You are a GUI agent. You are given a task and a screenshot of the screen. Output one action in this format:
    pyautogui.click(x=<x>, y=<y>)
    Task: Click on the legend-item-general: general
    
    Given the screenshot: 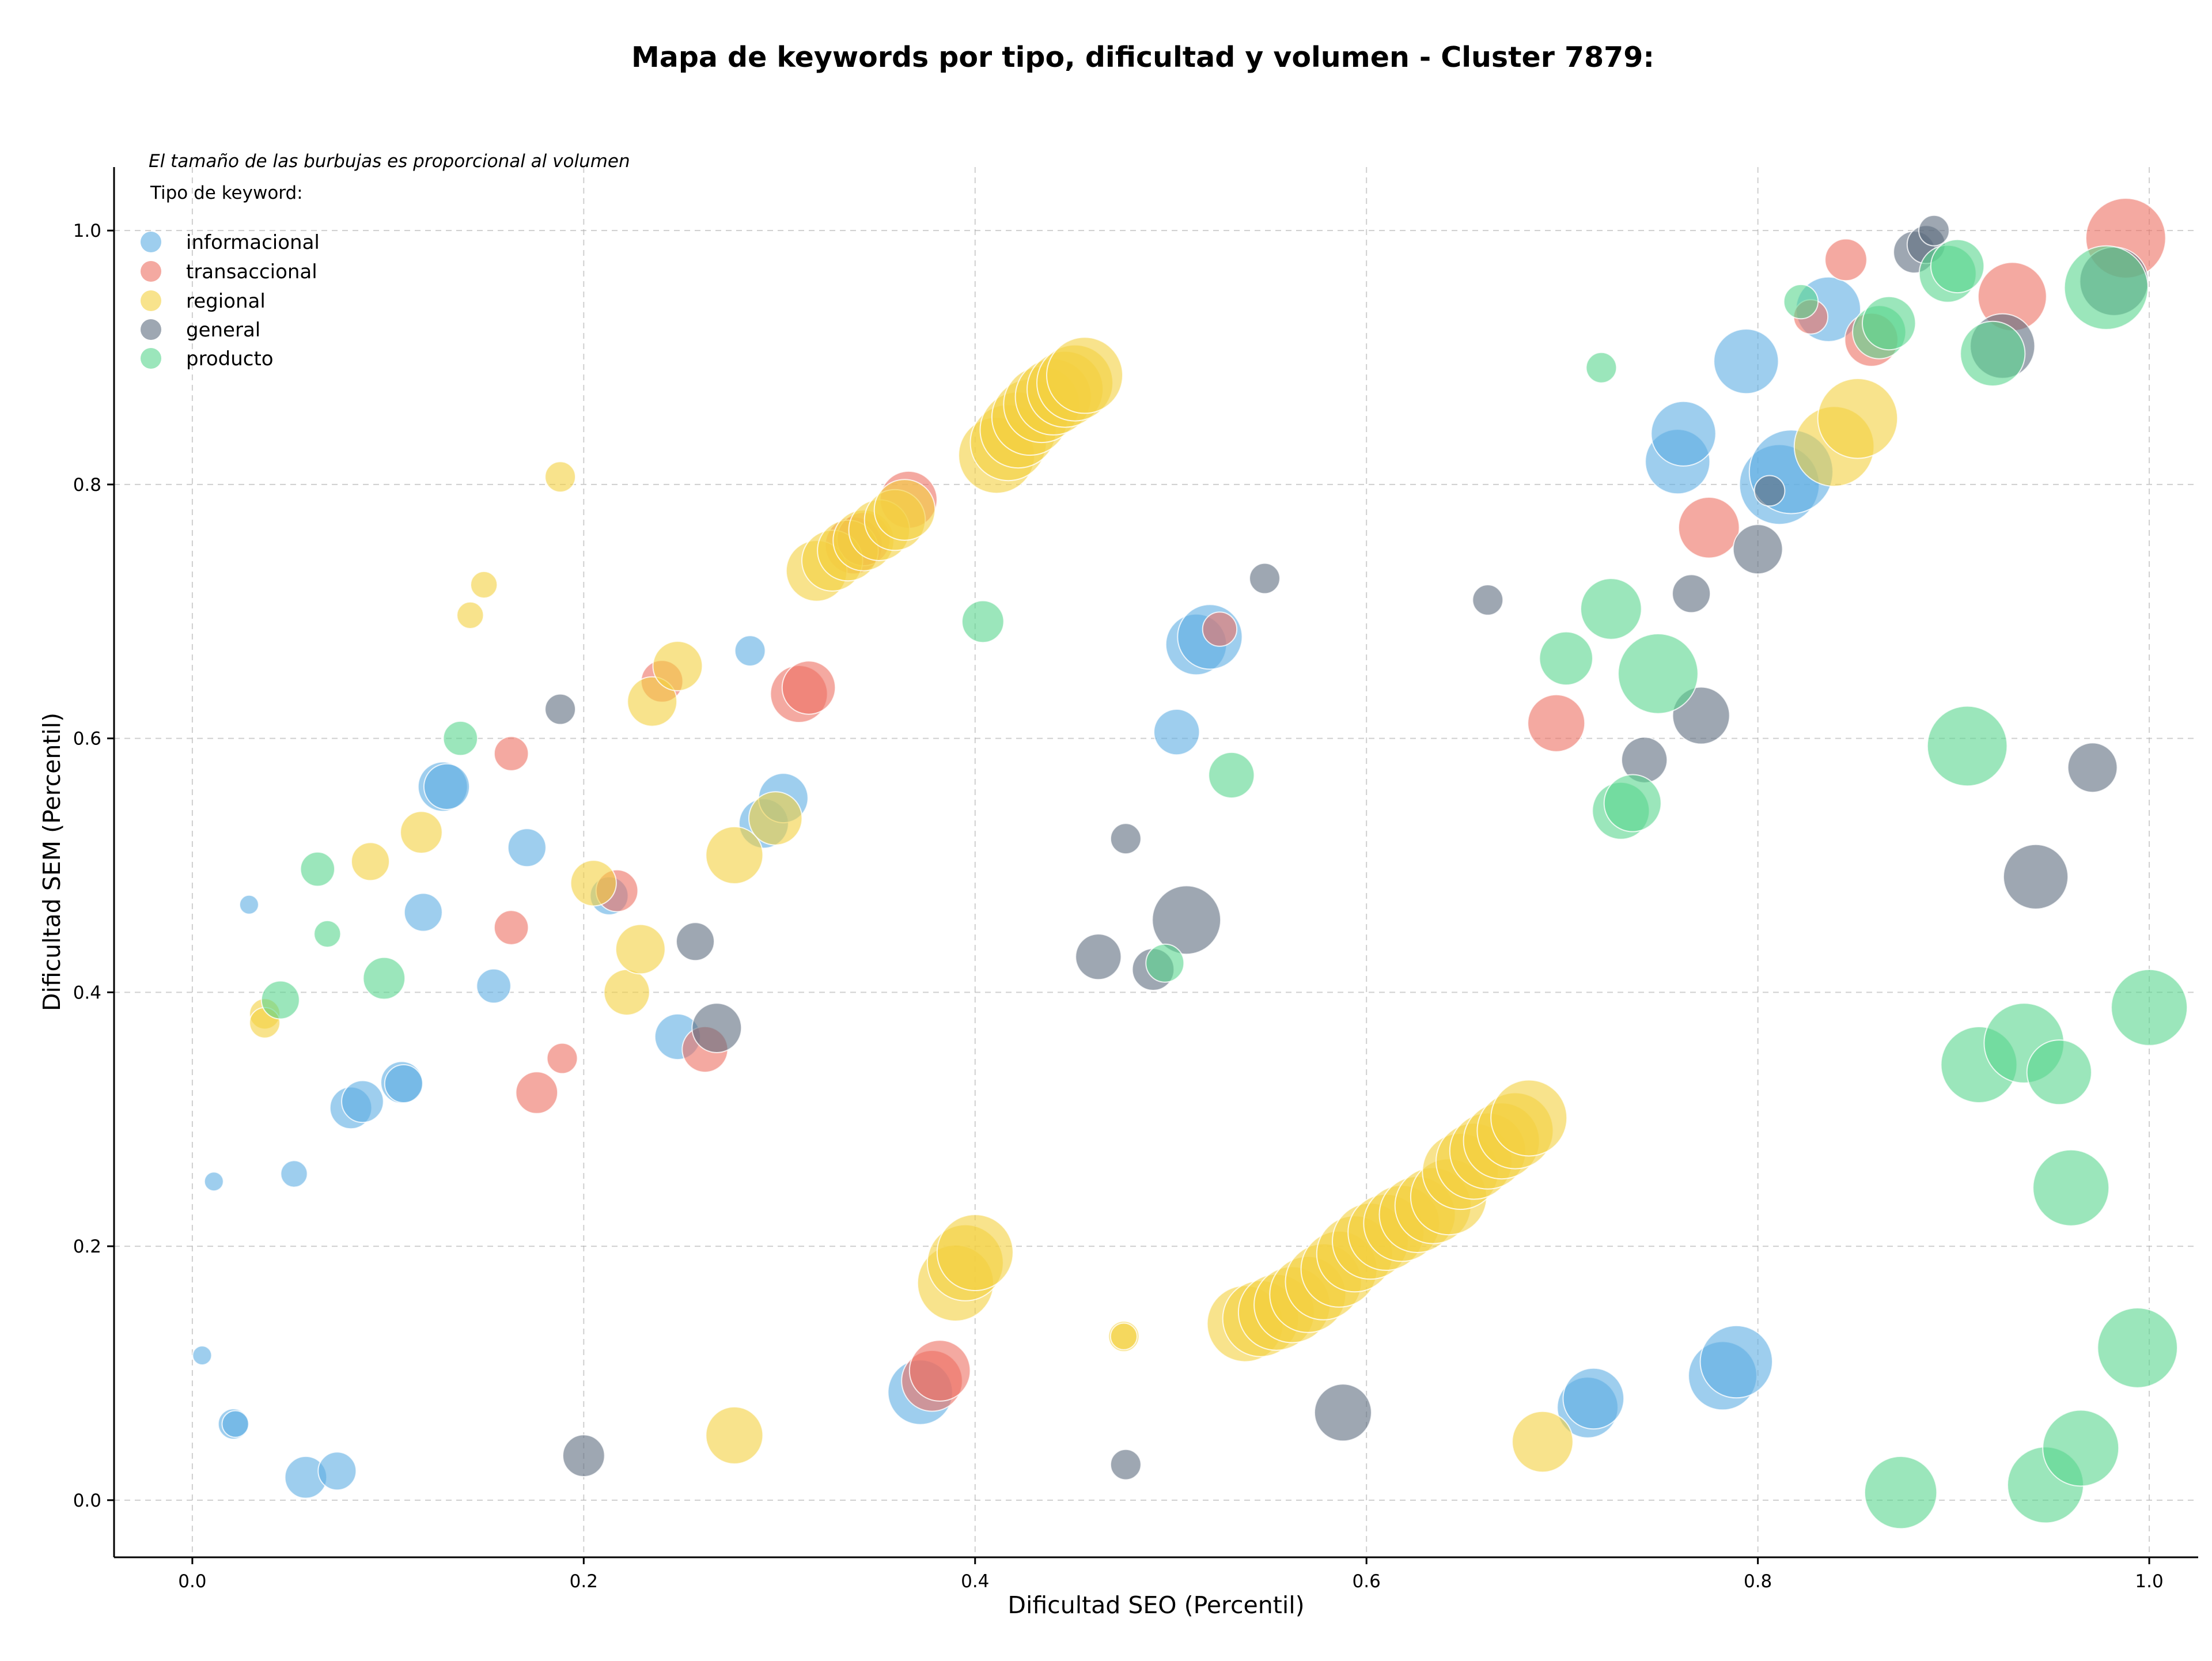 What is the action you would take?
    pyautogui.click(x=200, y=330)
    